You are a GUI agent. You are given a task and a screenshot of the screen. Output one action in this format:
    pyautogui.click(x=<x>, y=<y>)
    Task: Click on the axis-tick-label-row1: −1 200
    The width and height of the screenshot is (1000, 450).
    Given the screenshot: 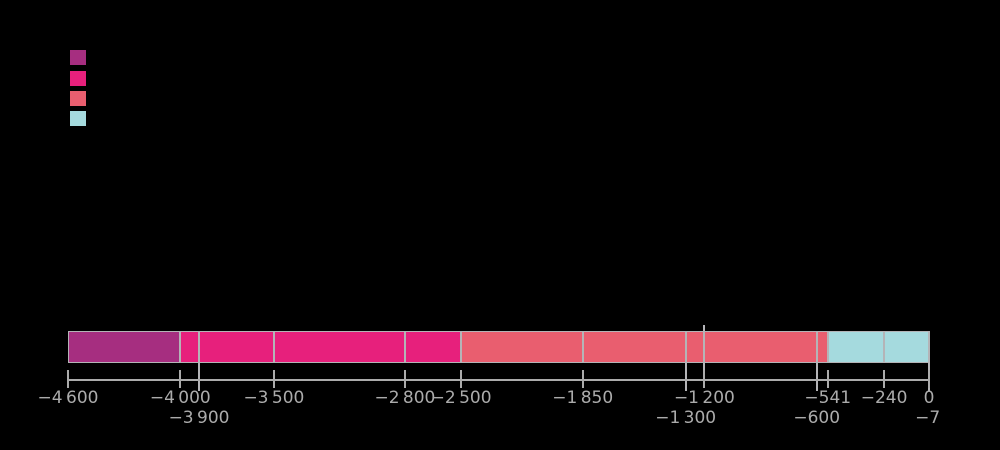 What is the action you would take?
    pyautogui.click(x=704, y=398)
    